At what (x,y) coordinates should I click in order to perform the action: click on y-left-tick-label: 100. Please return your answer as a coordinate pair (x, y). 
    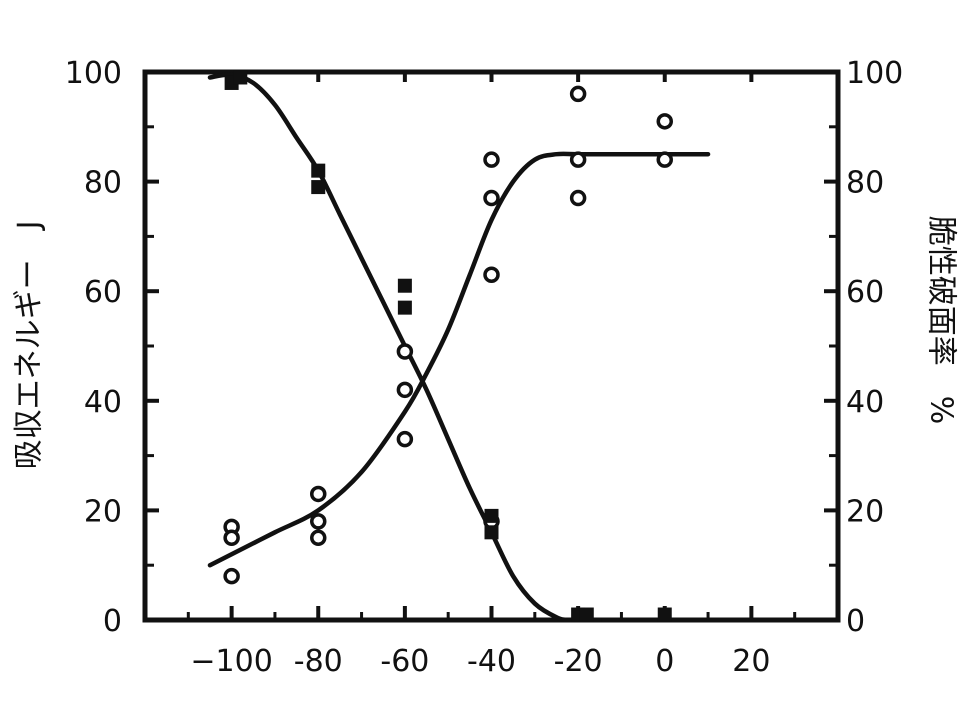
    Looking at the image, I should click on (93, 73).